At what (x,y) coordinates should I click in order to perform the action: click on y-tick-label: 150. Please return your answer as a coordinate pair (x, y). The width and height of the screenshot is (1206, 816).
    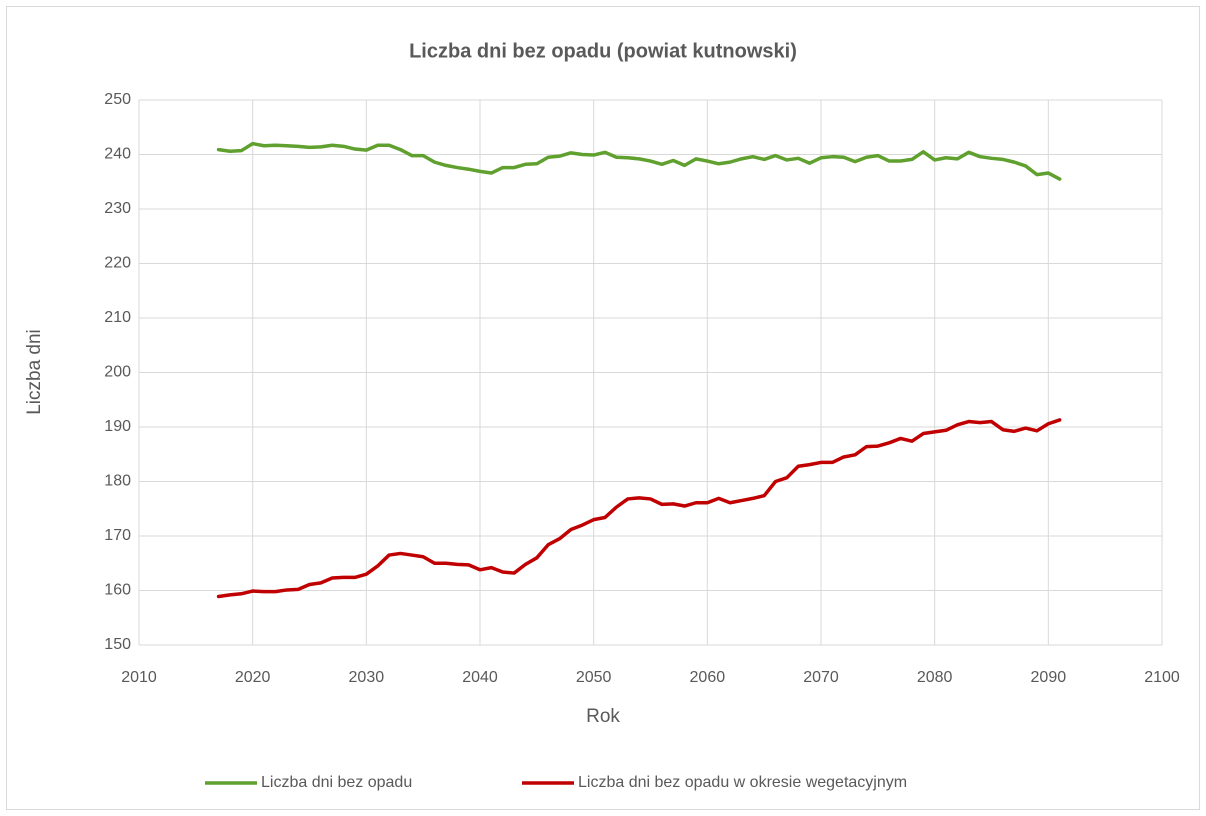
    Looking at the image, I should click on (117, 644).